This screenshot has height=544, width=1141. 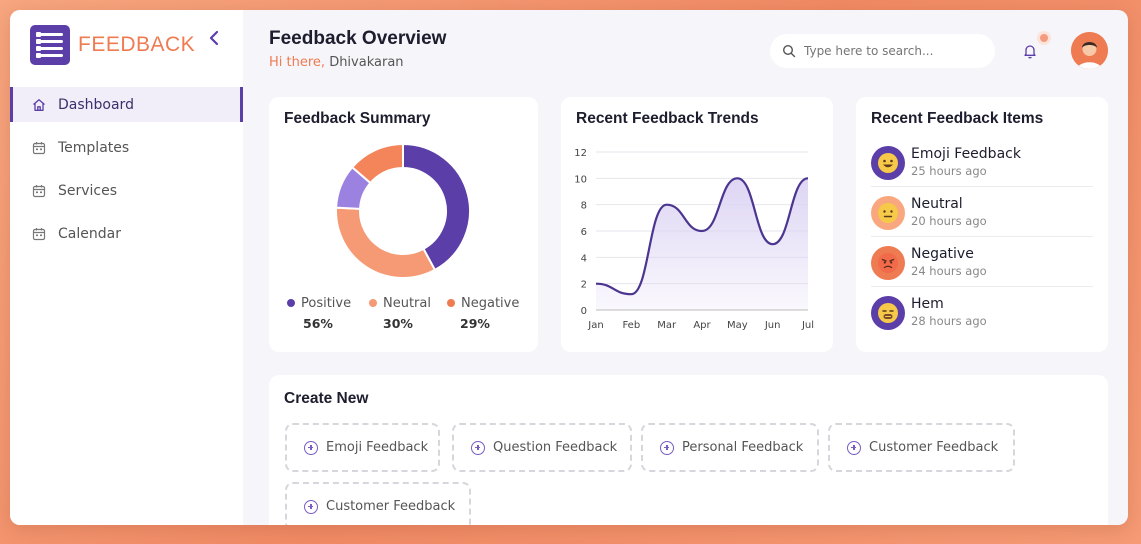 What do you see at coordinates (580, 153) in the screenshot?
I see `y-tick-label: 12` at bounding box center [580, 153].